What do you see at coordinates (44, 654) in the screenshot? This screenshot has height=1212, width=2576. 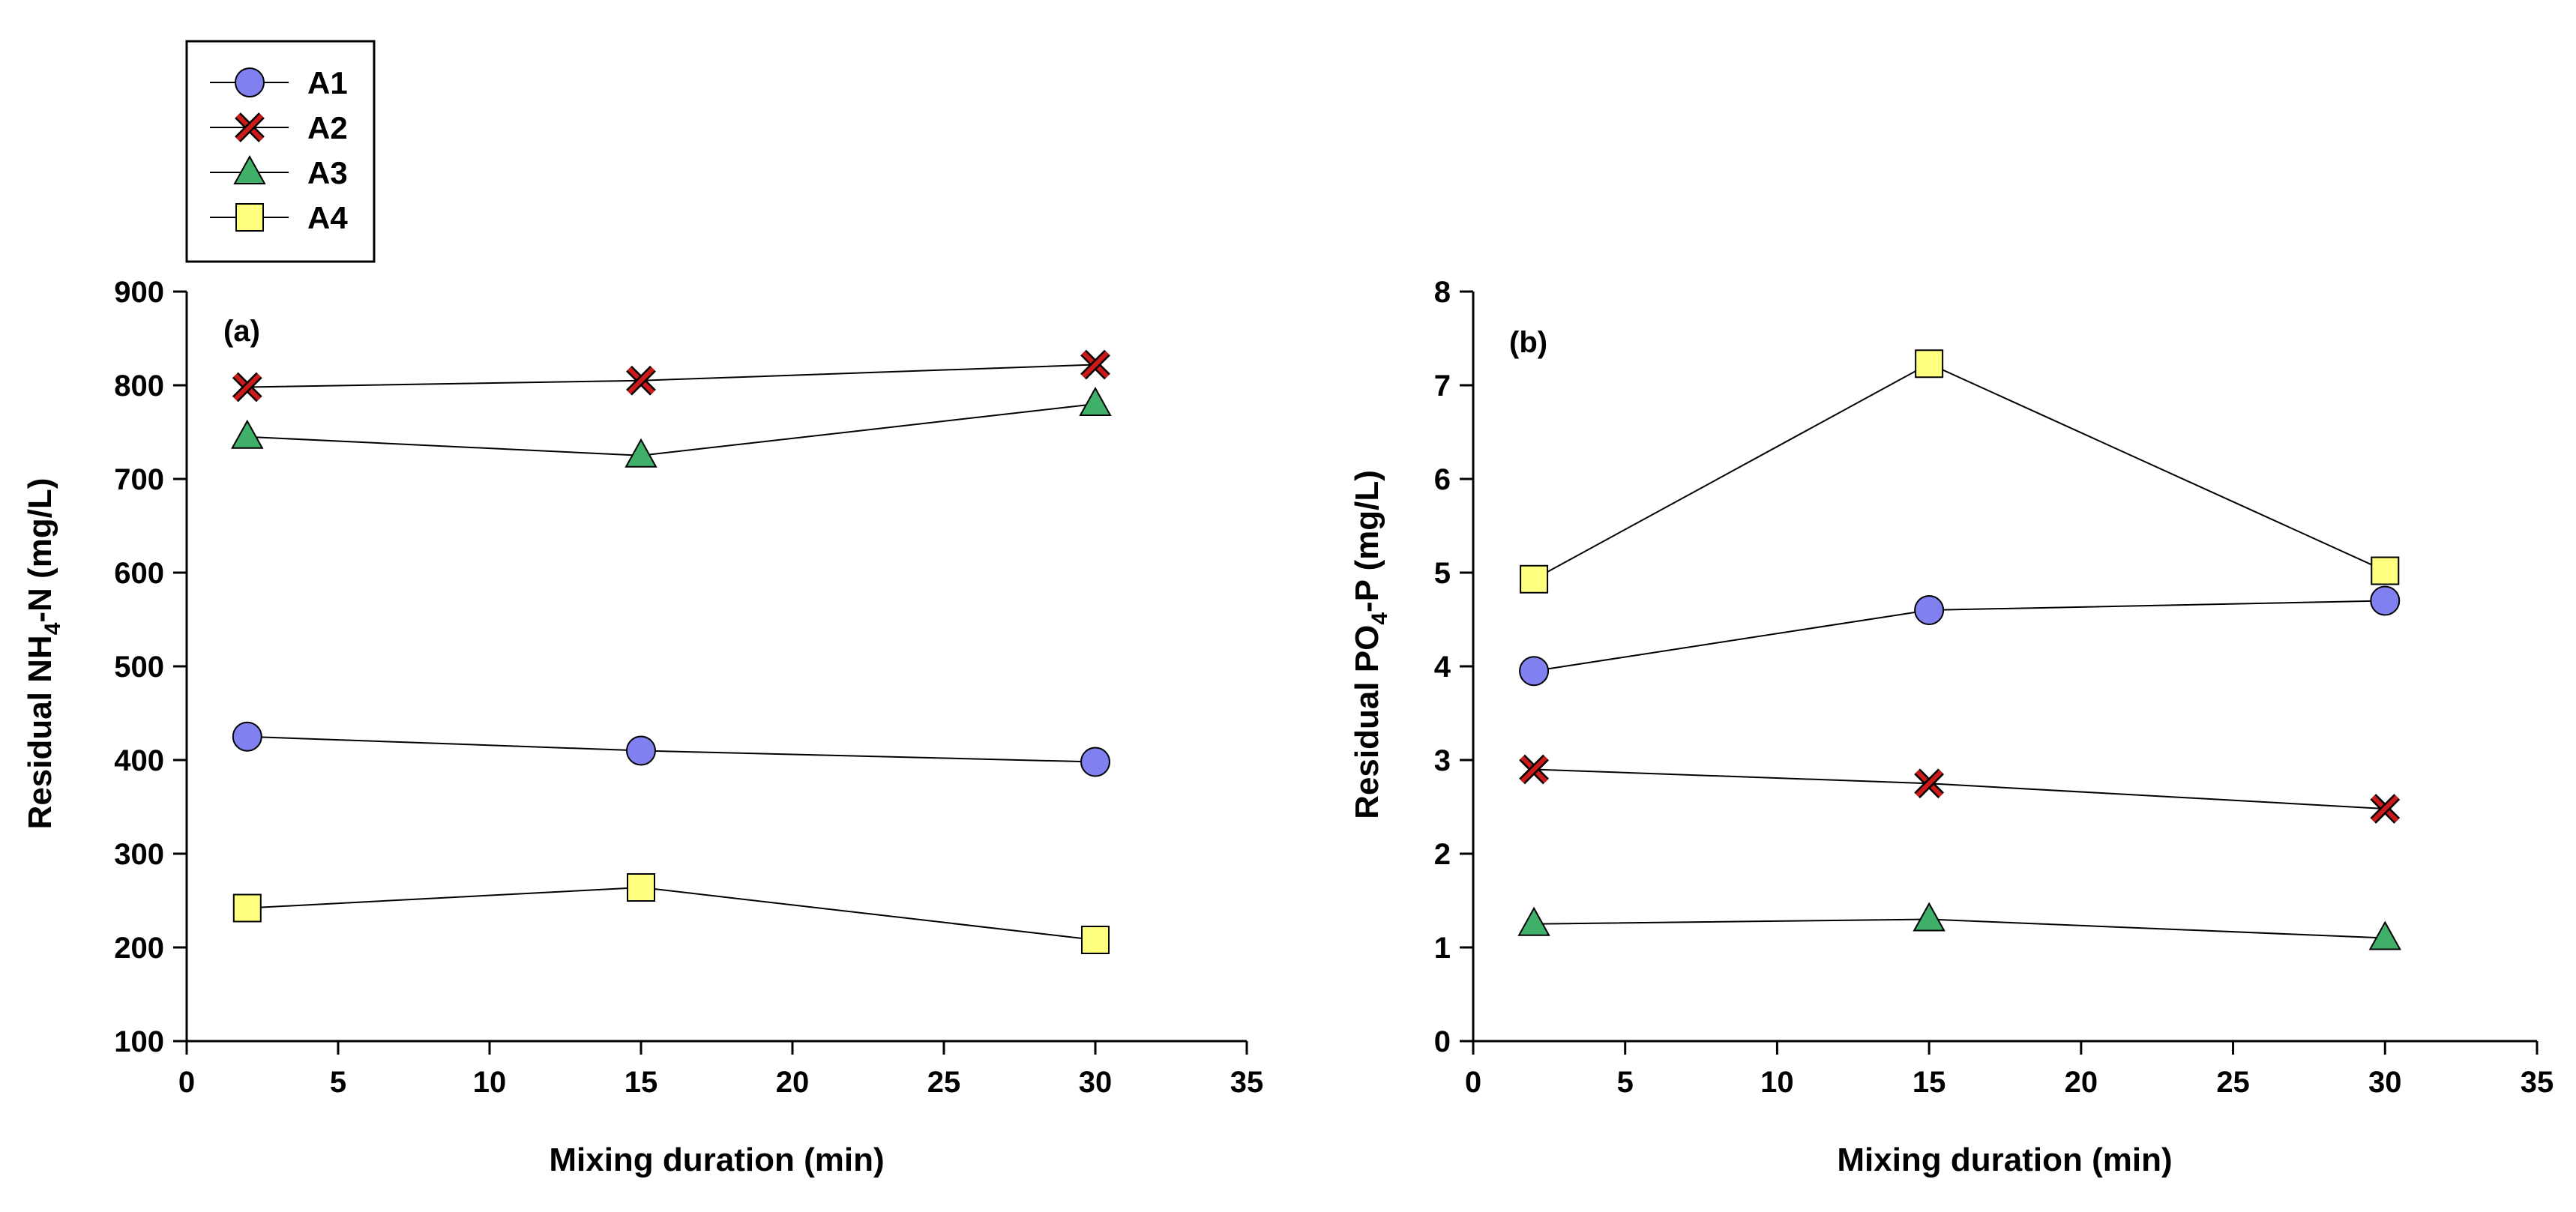 I see `y-axis-title-a: Residual NH4-N (mg/L)` at bounding box center [44, 654].